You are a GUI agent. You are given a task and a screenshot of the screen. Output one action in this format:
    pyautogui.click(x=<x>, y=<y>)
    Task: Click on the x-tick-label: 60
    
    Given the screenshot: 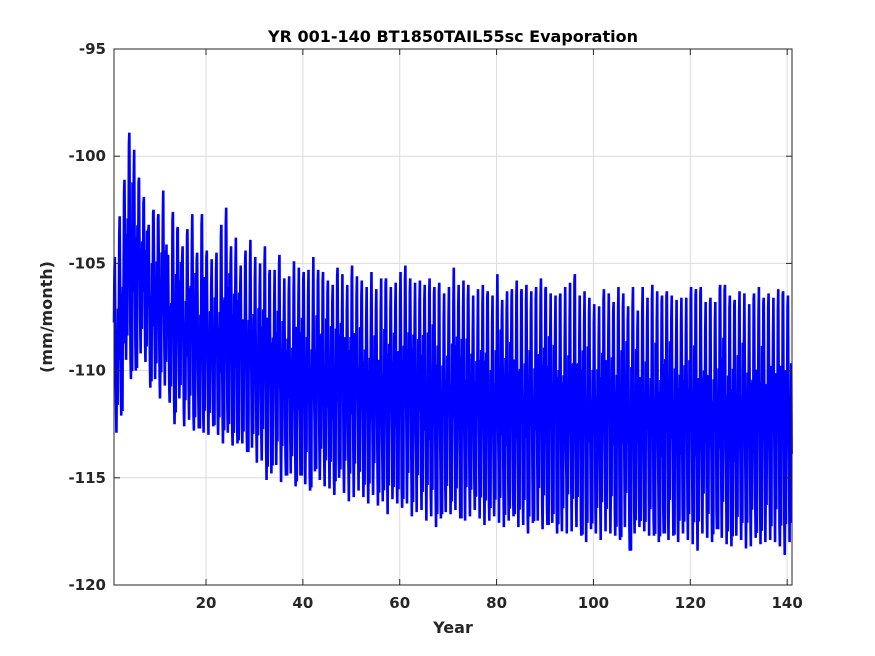 What is the action you would take?
    pyautogui.click(x=399, y=603)
    